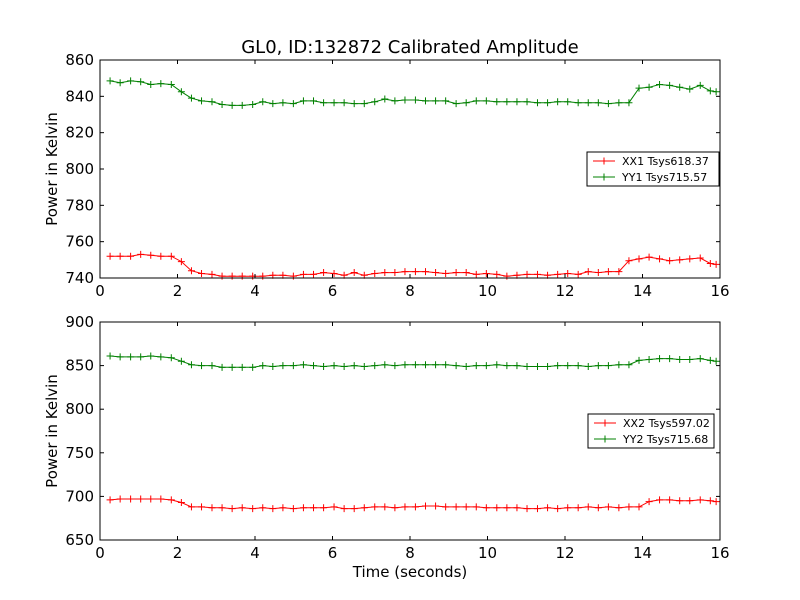 The height and width of the screenshot is (600, 800). I want to click on y-tick-label: 840, so click(79, 96).